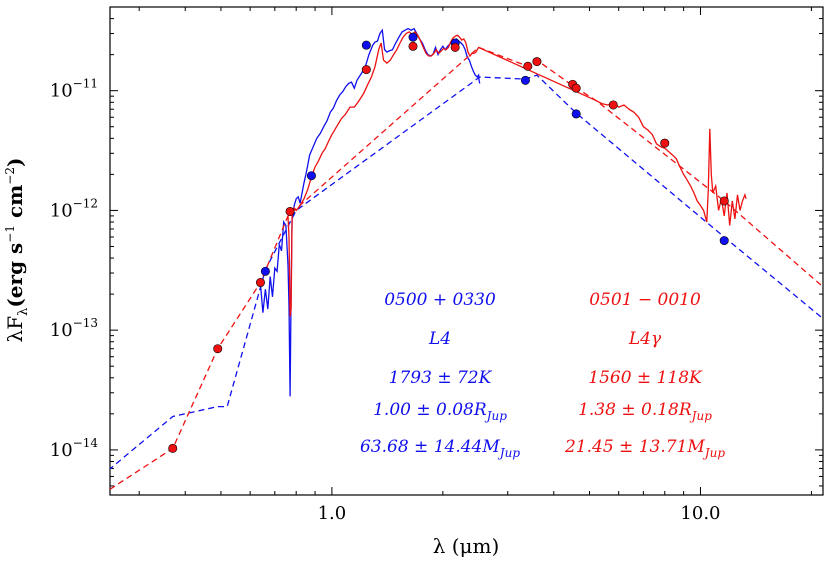 The image size is (831, 565). What do you see at coordinates (645, 378) in the screenshot?
I see `red-annotation-line: 1560 ± 118K` at bounding box center [645, 378].